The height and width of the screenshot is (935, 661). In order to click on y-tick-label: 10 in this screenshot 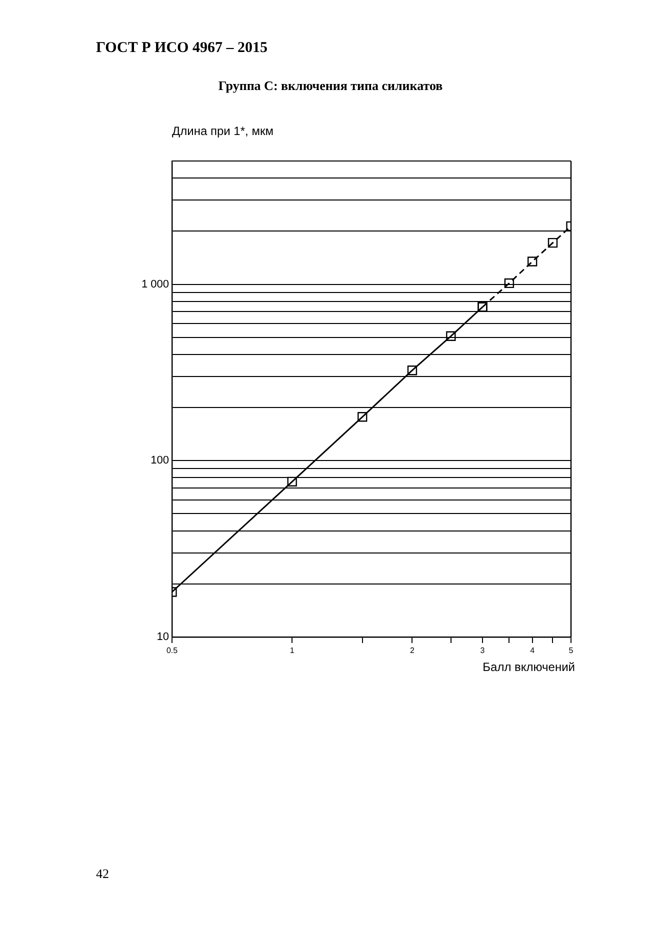, I will do `click(162, 637)`.